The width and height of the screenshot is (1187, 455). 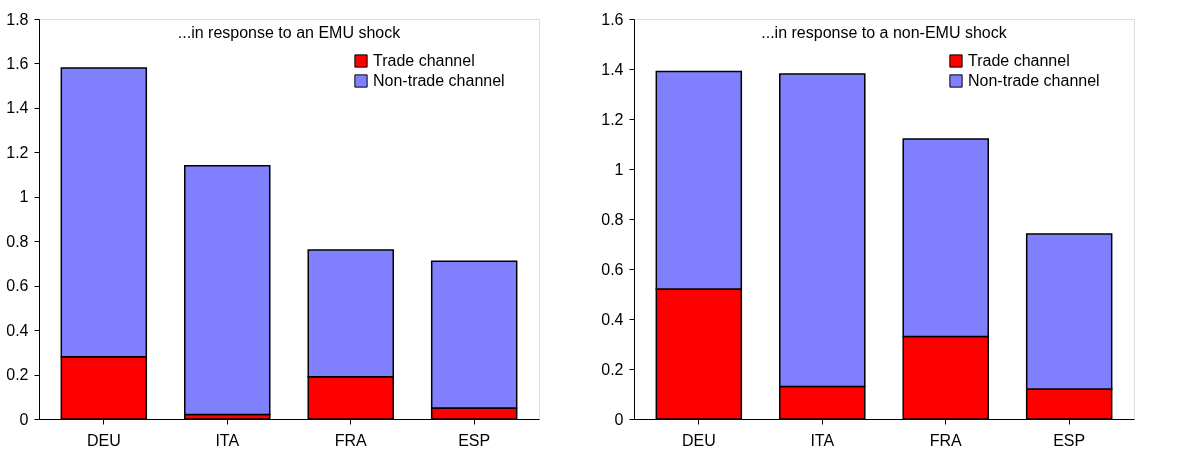 What do you see at coordinates (17, 19) in the screenshot?
I see `y-tick-label: 1.8` at bounding box center [17, 19].